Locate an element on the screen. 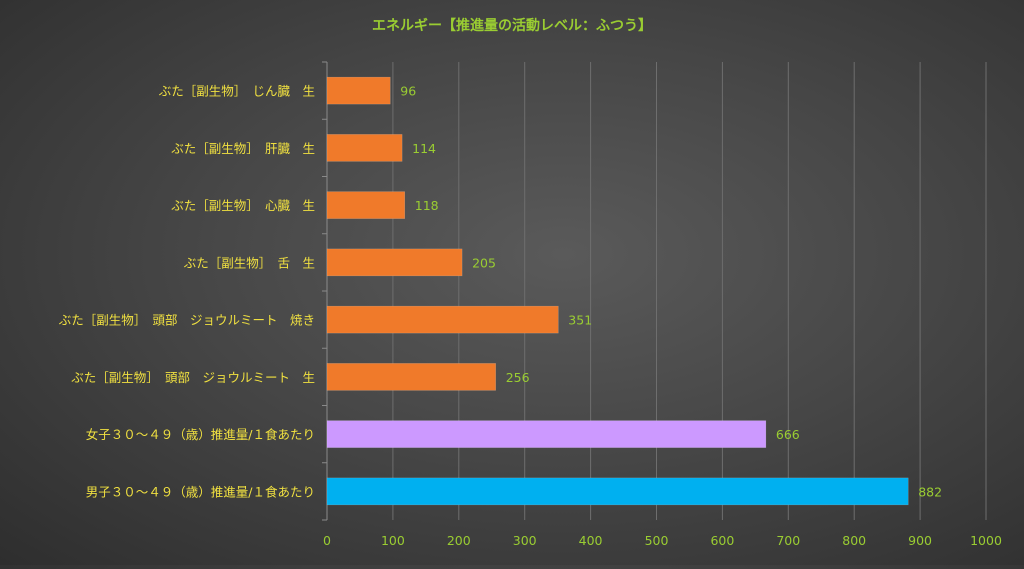 Image resolution: width=1024 pixels, height=569 pixels. data-label: 114 is located at coordinates (424, 148).